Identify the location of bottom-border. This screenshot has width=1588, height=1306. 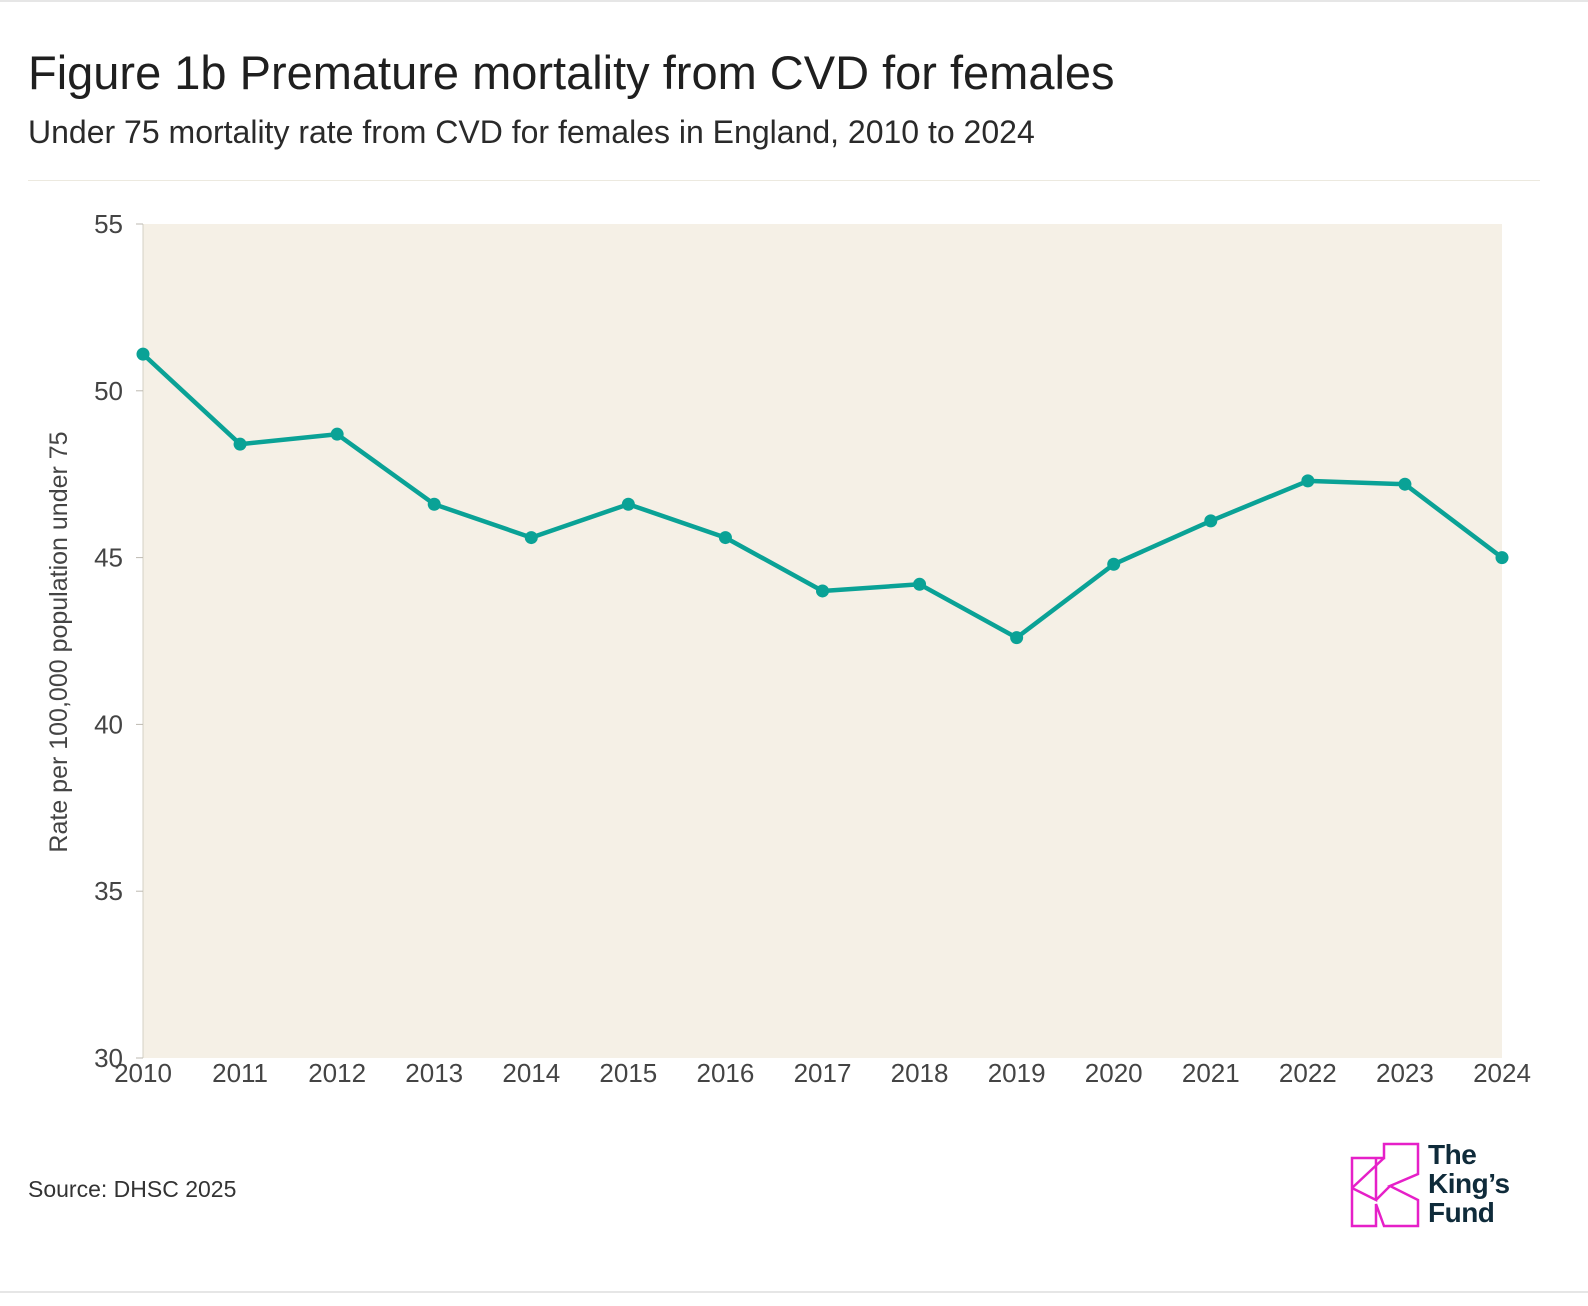
(794, 1292).